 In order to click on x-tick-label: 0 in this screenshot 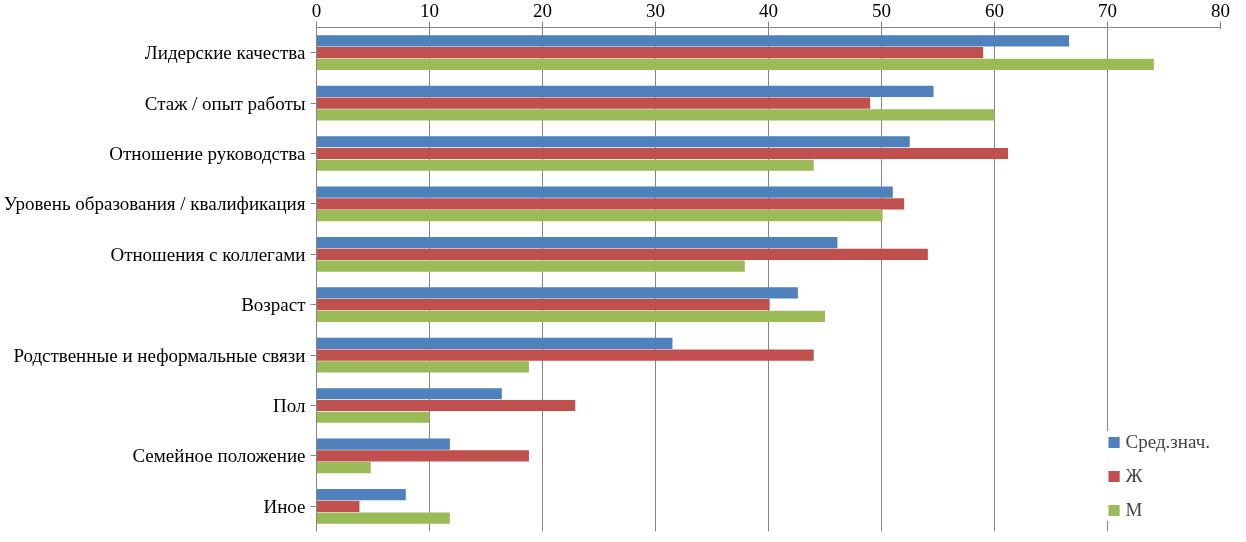, I will do `click(316, 10)`.